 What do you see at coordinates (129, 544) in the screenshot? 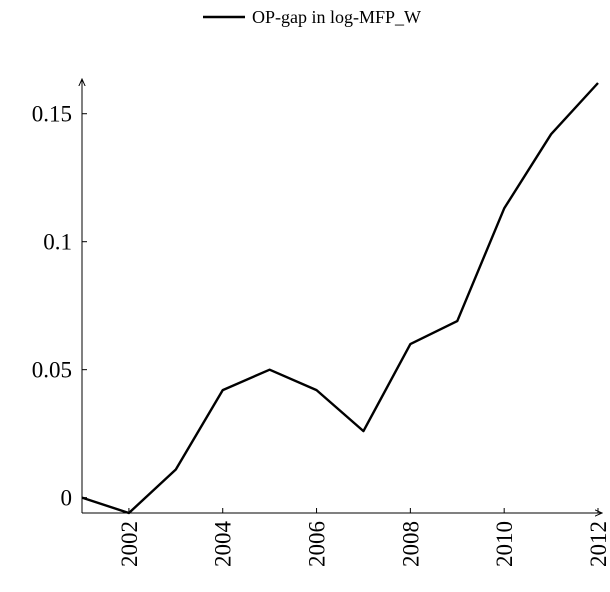
I see `x-tick-label: 2002` at bounding box center [129, 544].